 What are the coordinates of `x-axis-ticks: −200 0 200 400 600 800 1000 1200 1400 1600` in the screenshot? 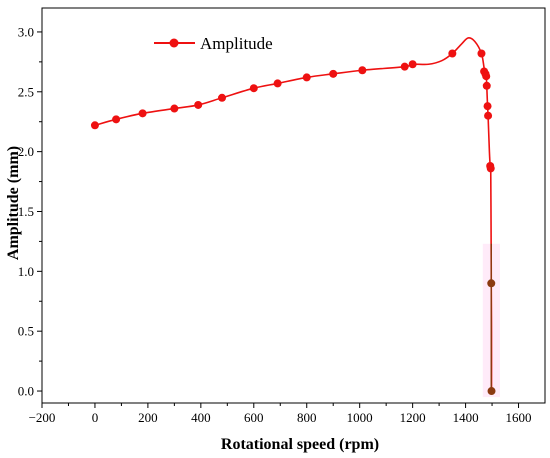 It's located at (280, 414).